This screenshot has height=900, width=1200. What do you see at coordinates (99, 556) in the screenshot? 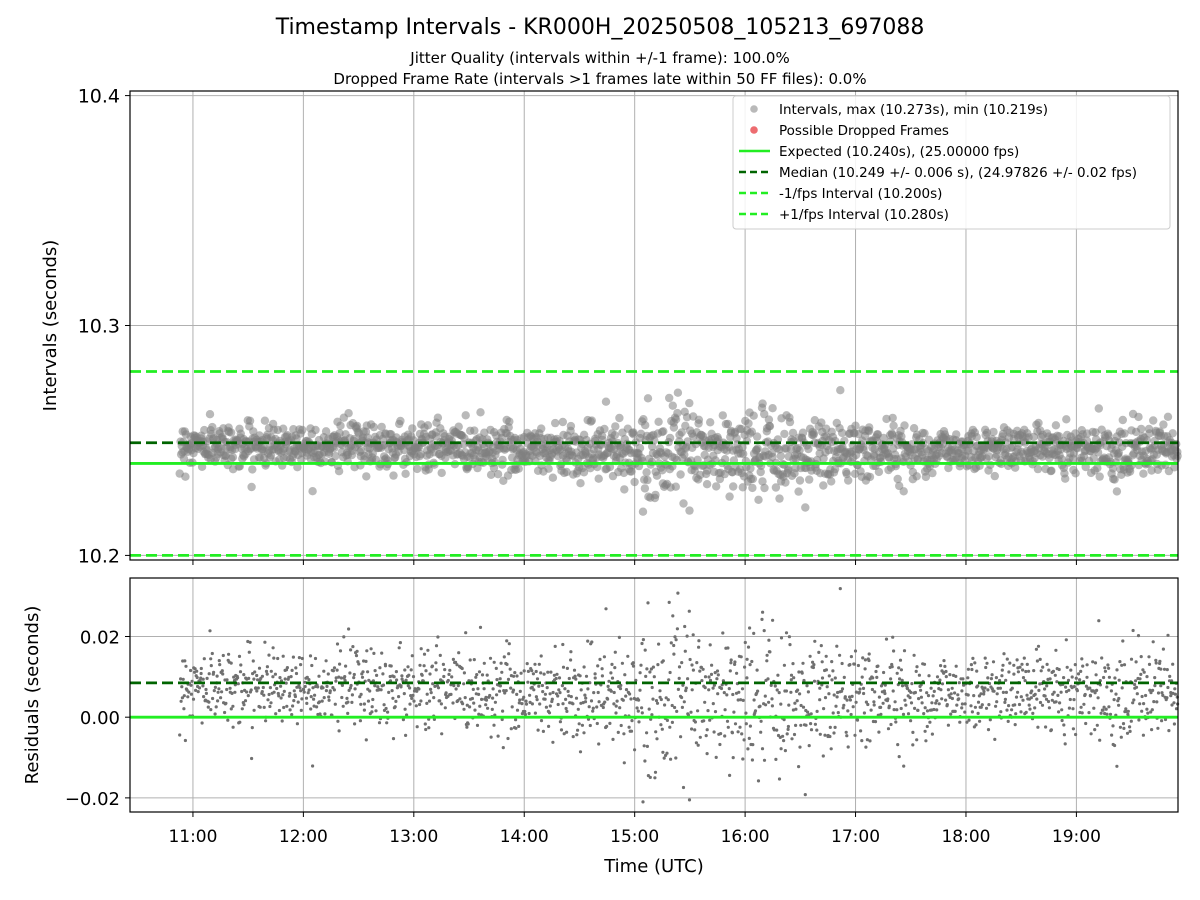
I see `intervals-y-tick-label: 10.2` at bounding box center [99, 556].